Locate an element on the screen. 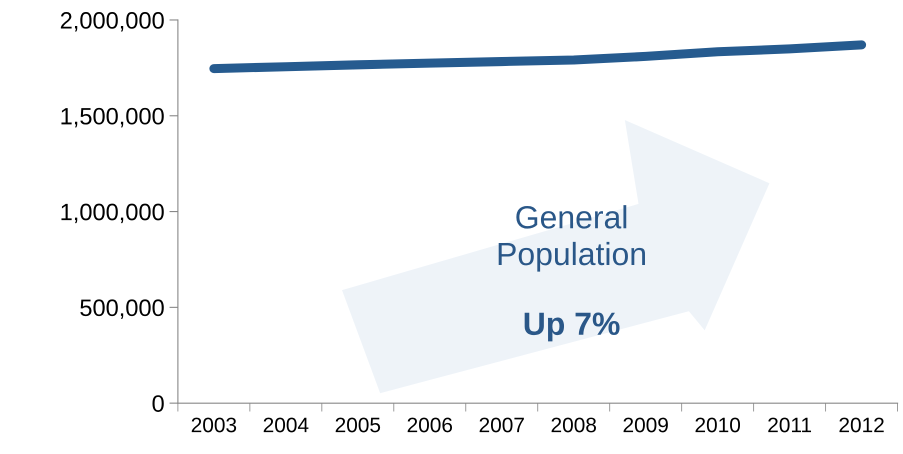 Image resolution: width=903 pixels, height=454 pixels. y-tick-label: 0 is located at coordinates (158, 403).